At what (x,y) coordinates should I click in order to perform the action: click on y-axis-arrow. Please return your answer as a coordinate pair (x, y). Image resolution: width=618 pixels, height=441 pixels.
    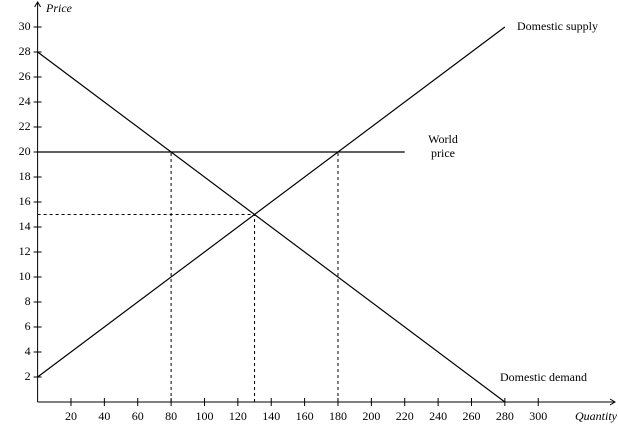
    Looking at the image, I should click on (38, 4).